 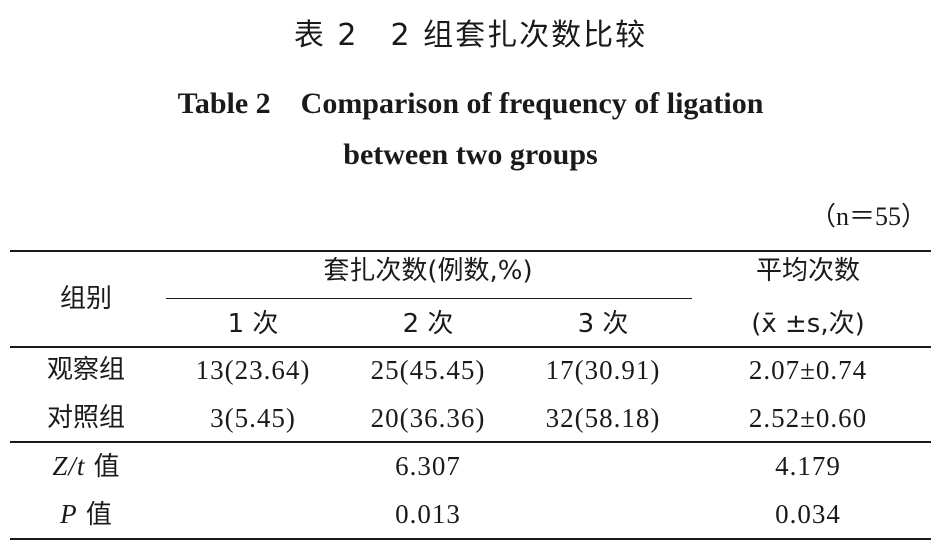 What do you see at coordinates (428, 324) in the screenshot?
I see `header-col-2: 2 次` at bounding box center [428, 324].